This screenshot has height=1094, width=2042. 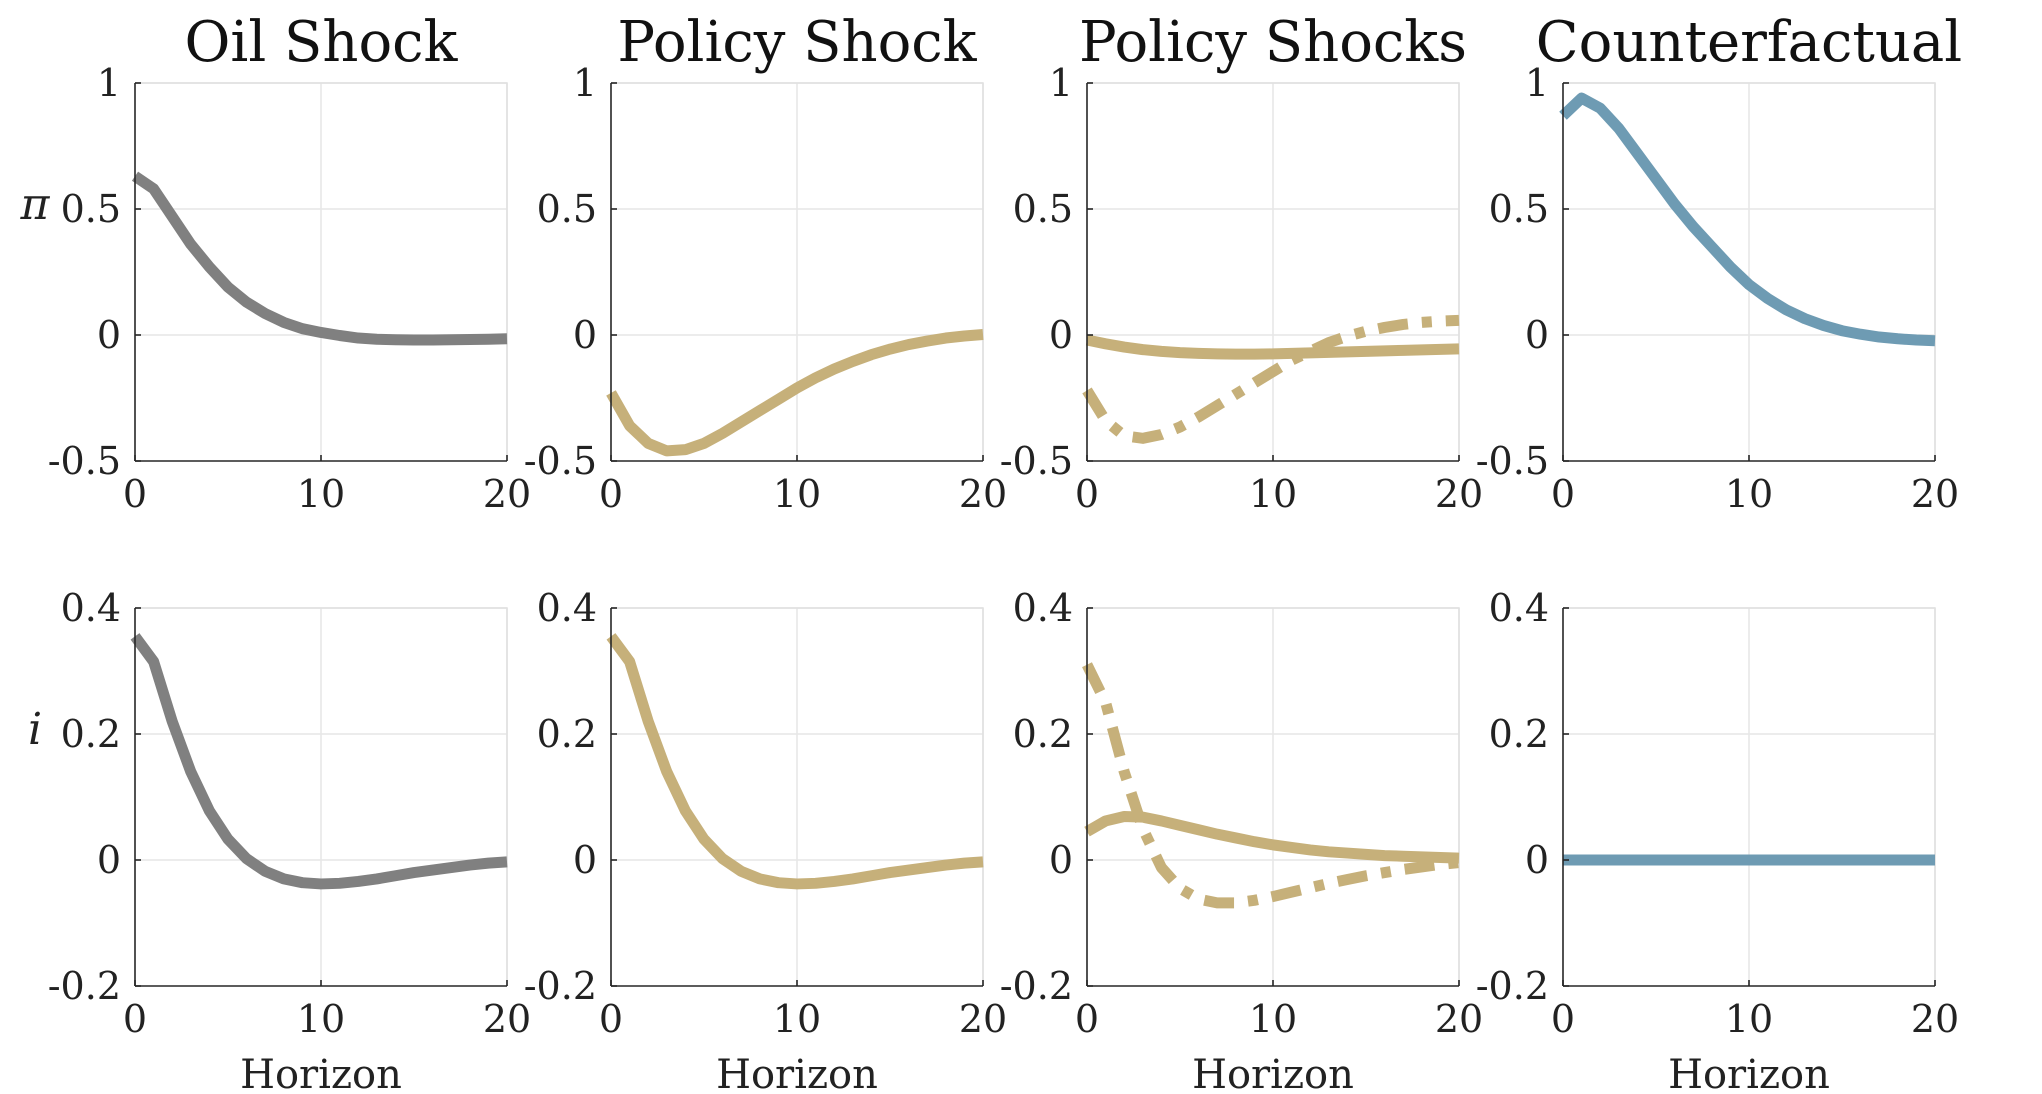 What do you see at coordinates (1273, 42) in the screenshot?
I see `panel-title: Policy Shocks` at bounding box center [1273, 42].